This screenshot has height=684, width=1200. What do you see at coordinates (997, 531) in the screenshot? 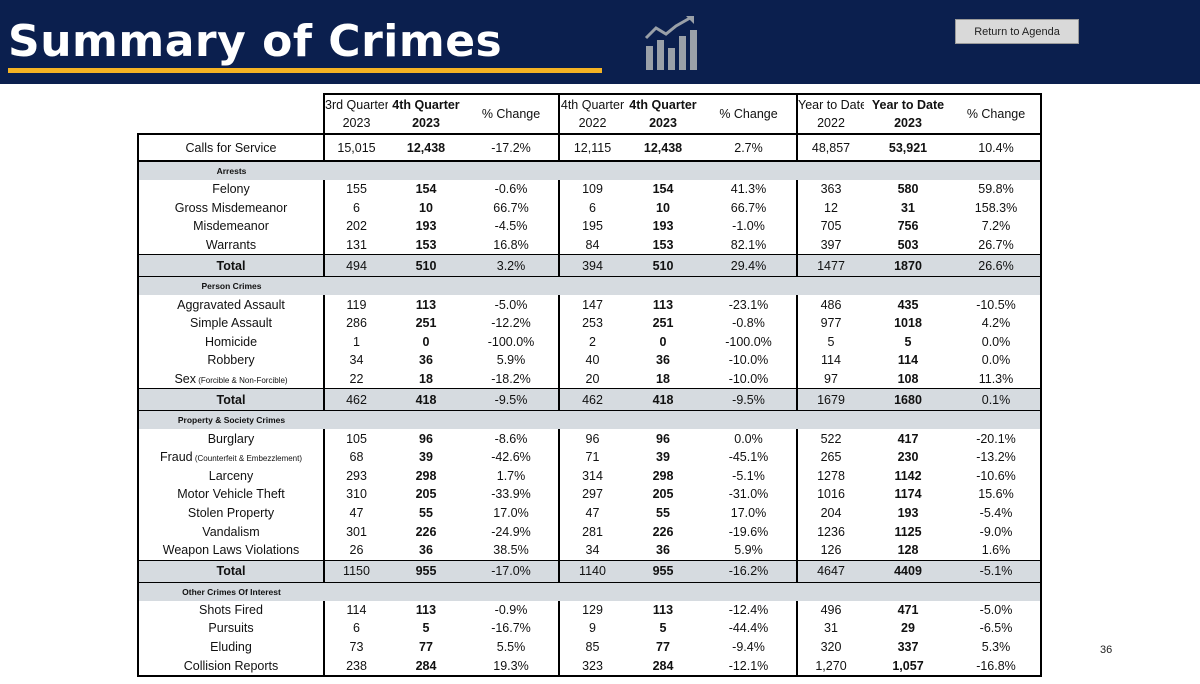
I see `value-cell: -9.0%` at bounding box center [997, 531].